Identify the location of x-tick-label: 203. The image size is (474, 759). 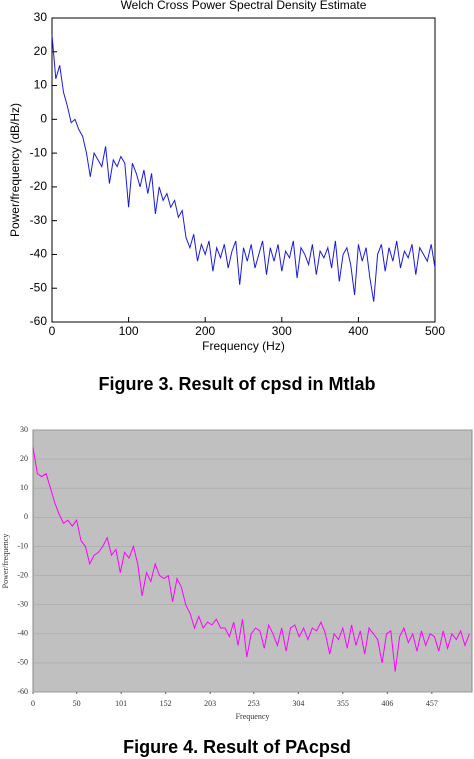
(210, 703).